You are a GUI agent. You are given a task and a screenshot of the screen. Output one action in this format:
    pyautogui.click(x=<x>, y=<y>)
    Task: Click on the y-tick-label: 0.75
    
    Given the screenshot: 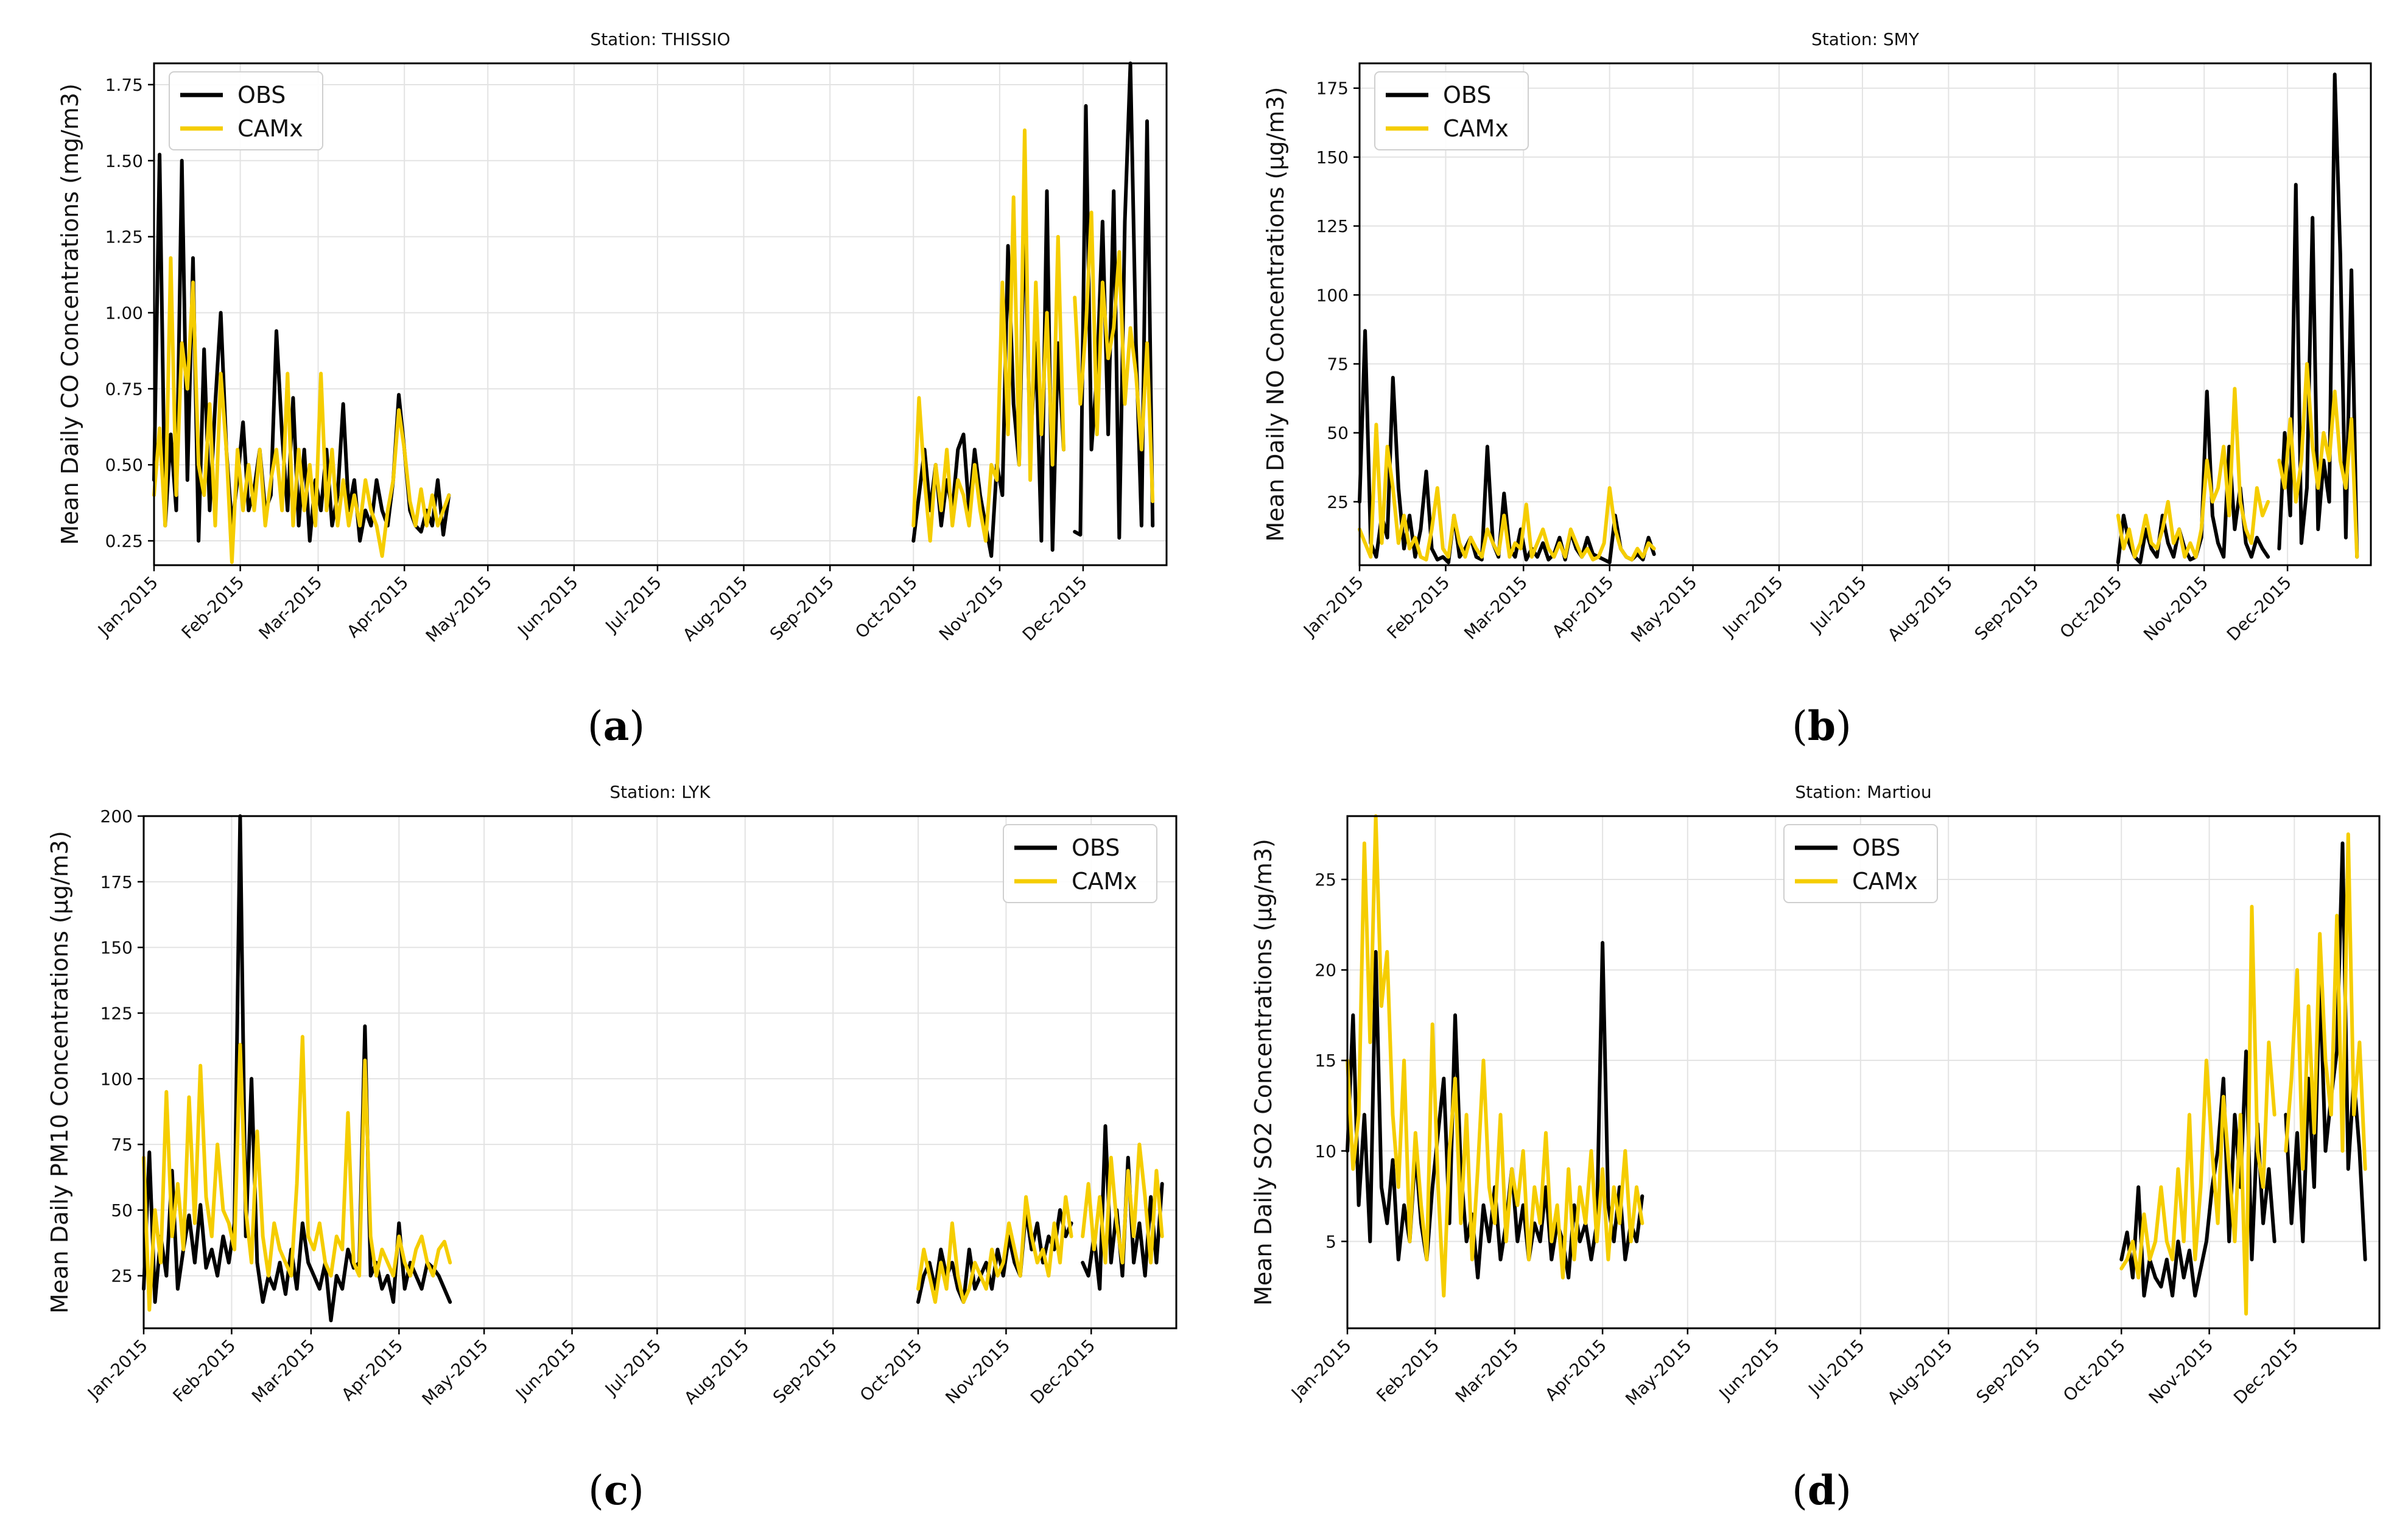 What is the action you would take?
    pyautogui.click(x=124, y=389)
    